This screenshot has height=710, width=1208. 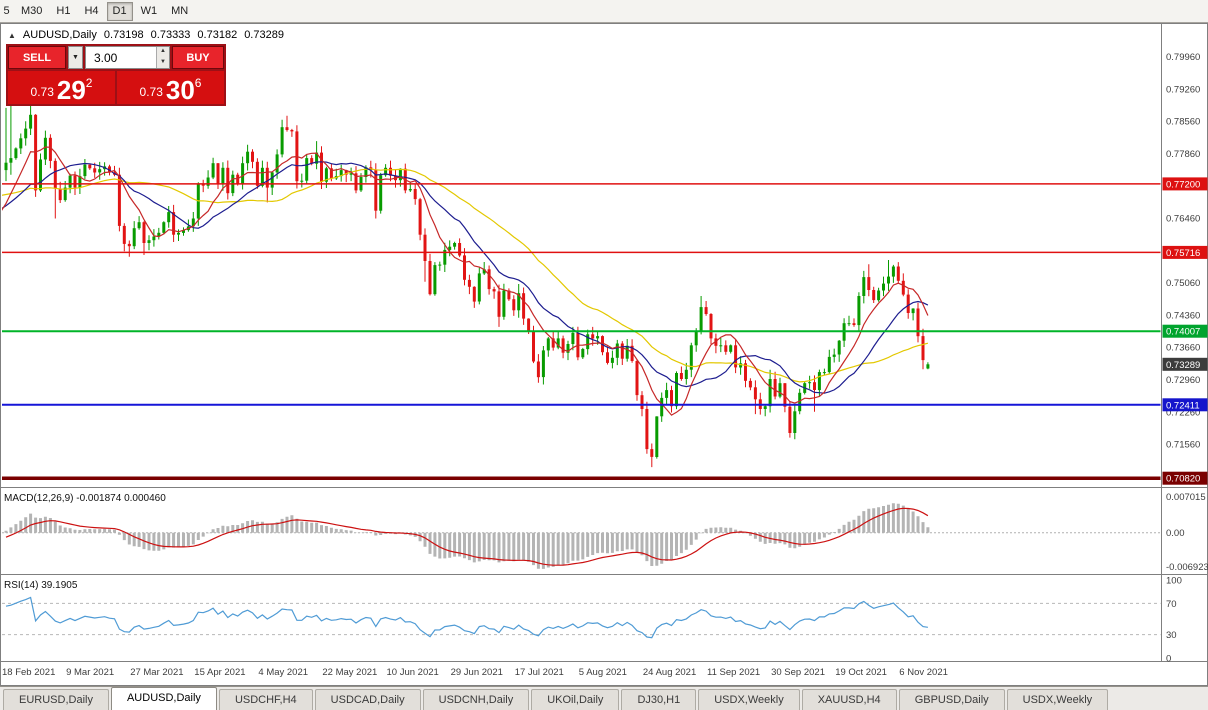 I want to click on price-axis-label: 0.71560, so click(x=1183, y=445).